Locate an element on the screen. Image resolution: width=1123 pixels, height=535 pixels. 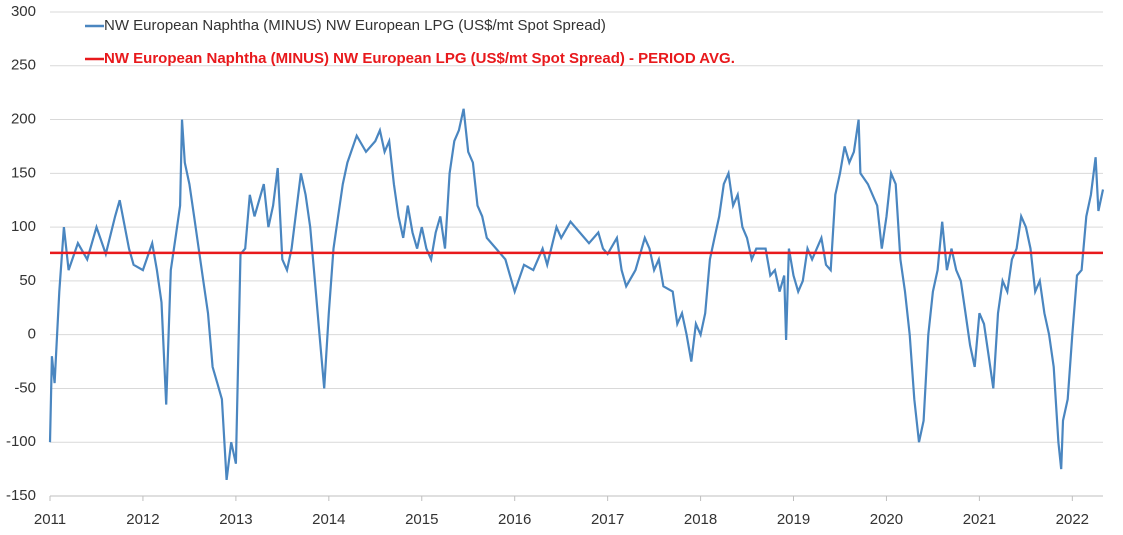
x-tick-label: 2014 is located at coordinates (328, 519).